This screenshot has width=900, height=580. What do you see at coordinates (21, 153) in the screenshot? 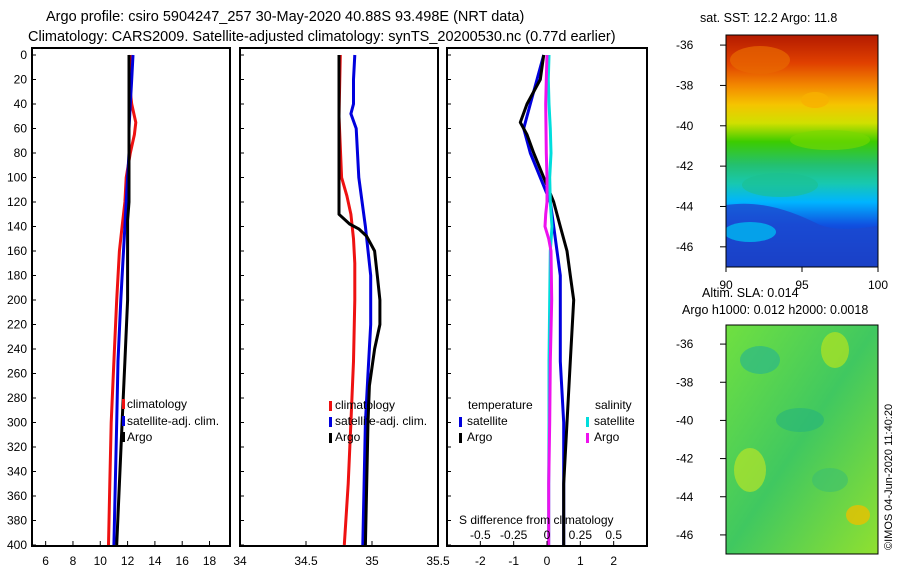
I see `depth-tick-label: 80` at bounding box center [21, 153].